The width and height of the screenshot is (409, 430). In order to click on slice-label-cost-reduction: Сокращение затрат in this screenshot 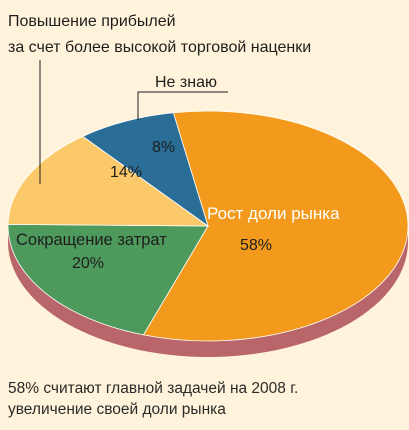, I will do `click(91, 240)`.